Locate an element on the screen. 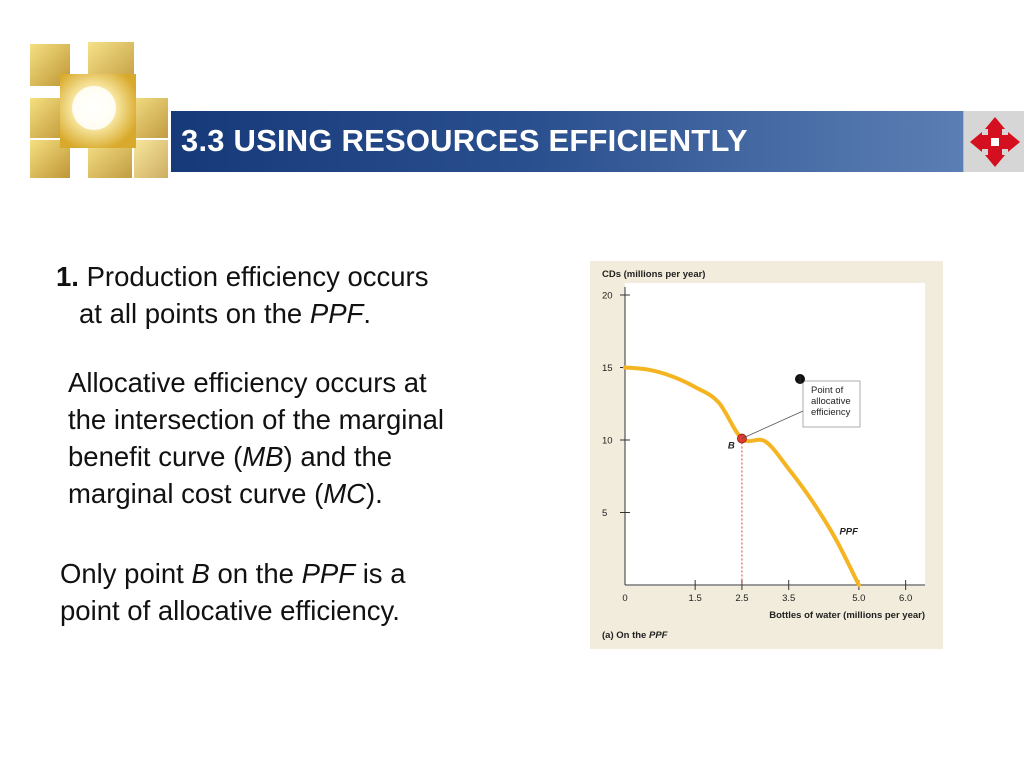 The image size is (1024, 768). paragraph-text: at all points on the is located at coordinates (191, 313).